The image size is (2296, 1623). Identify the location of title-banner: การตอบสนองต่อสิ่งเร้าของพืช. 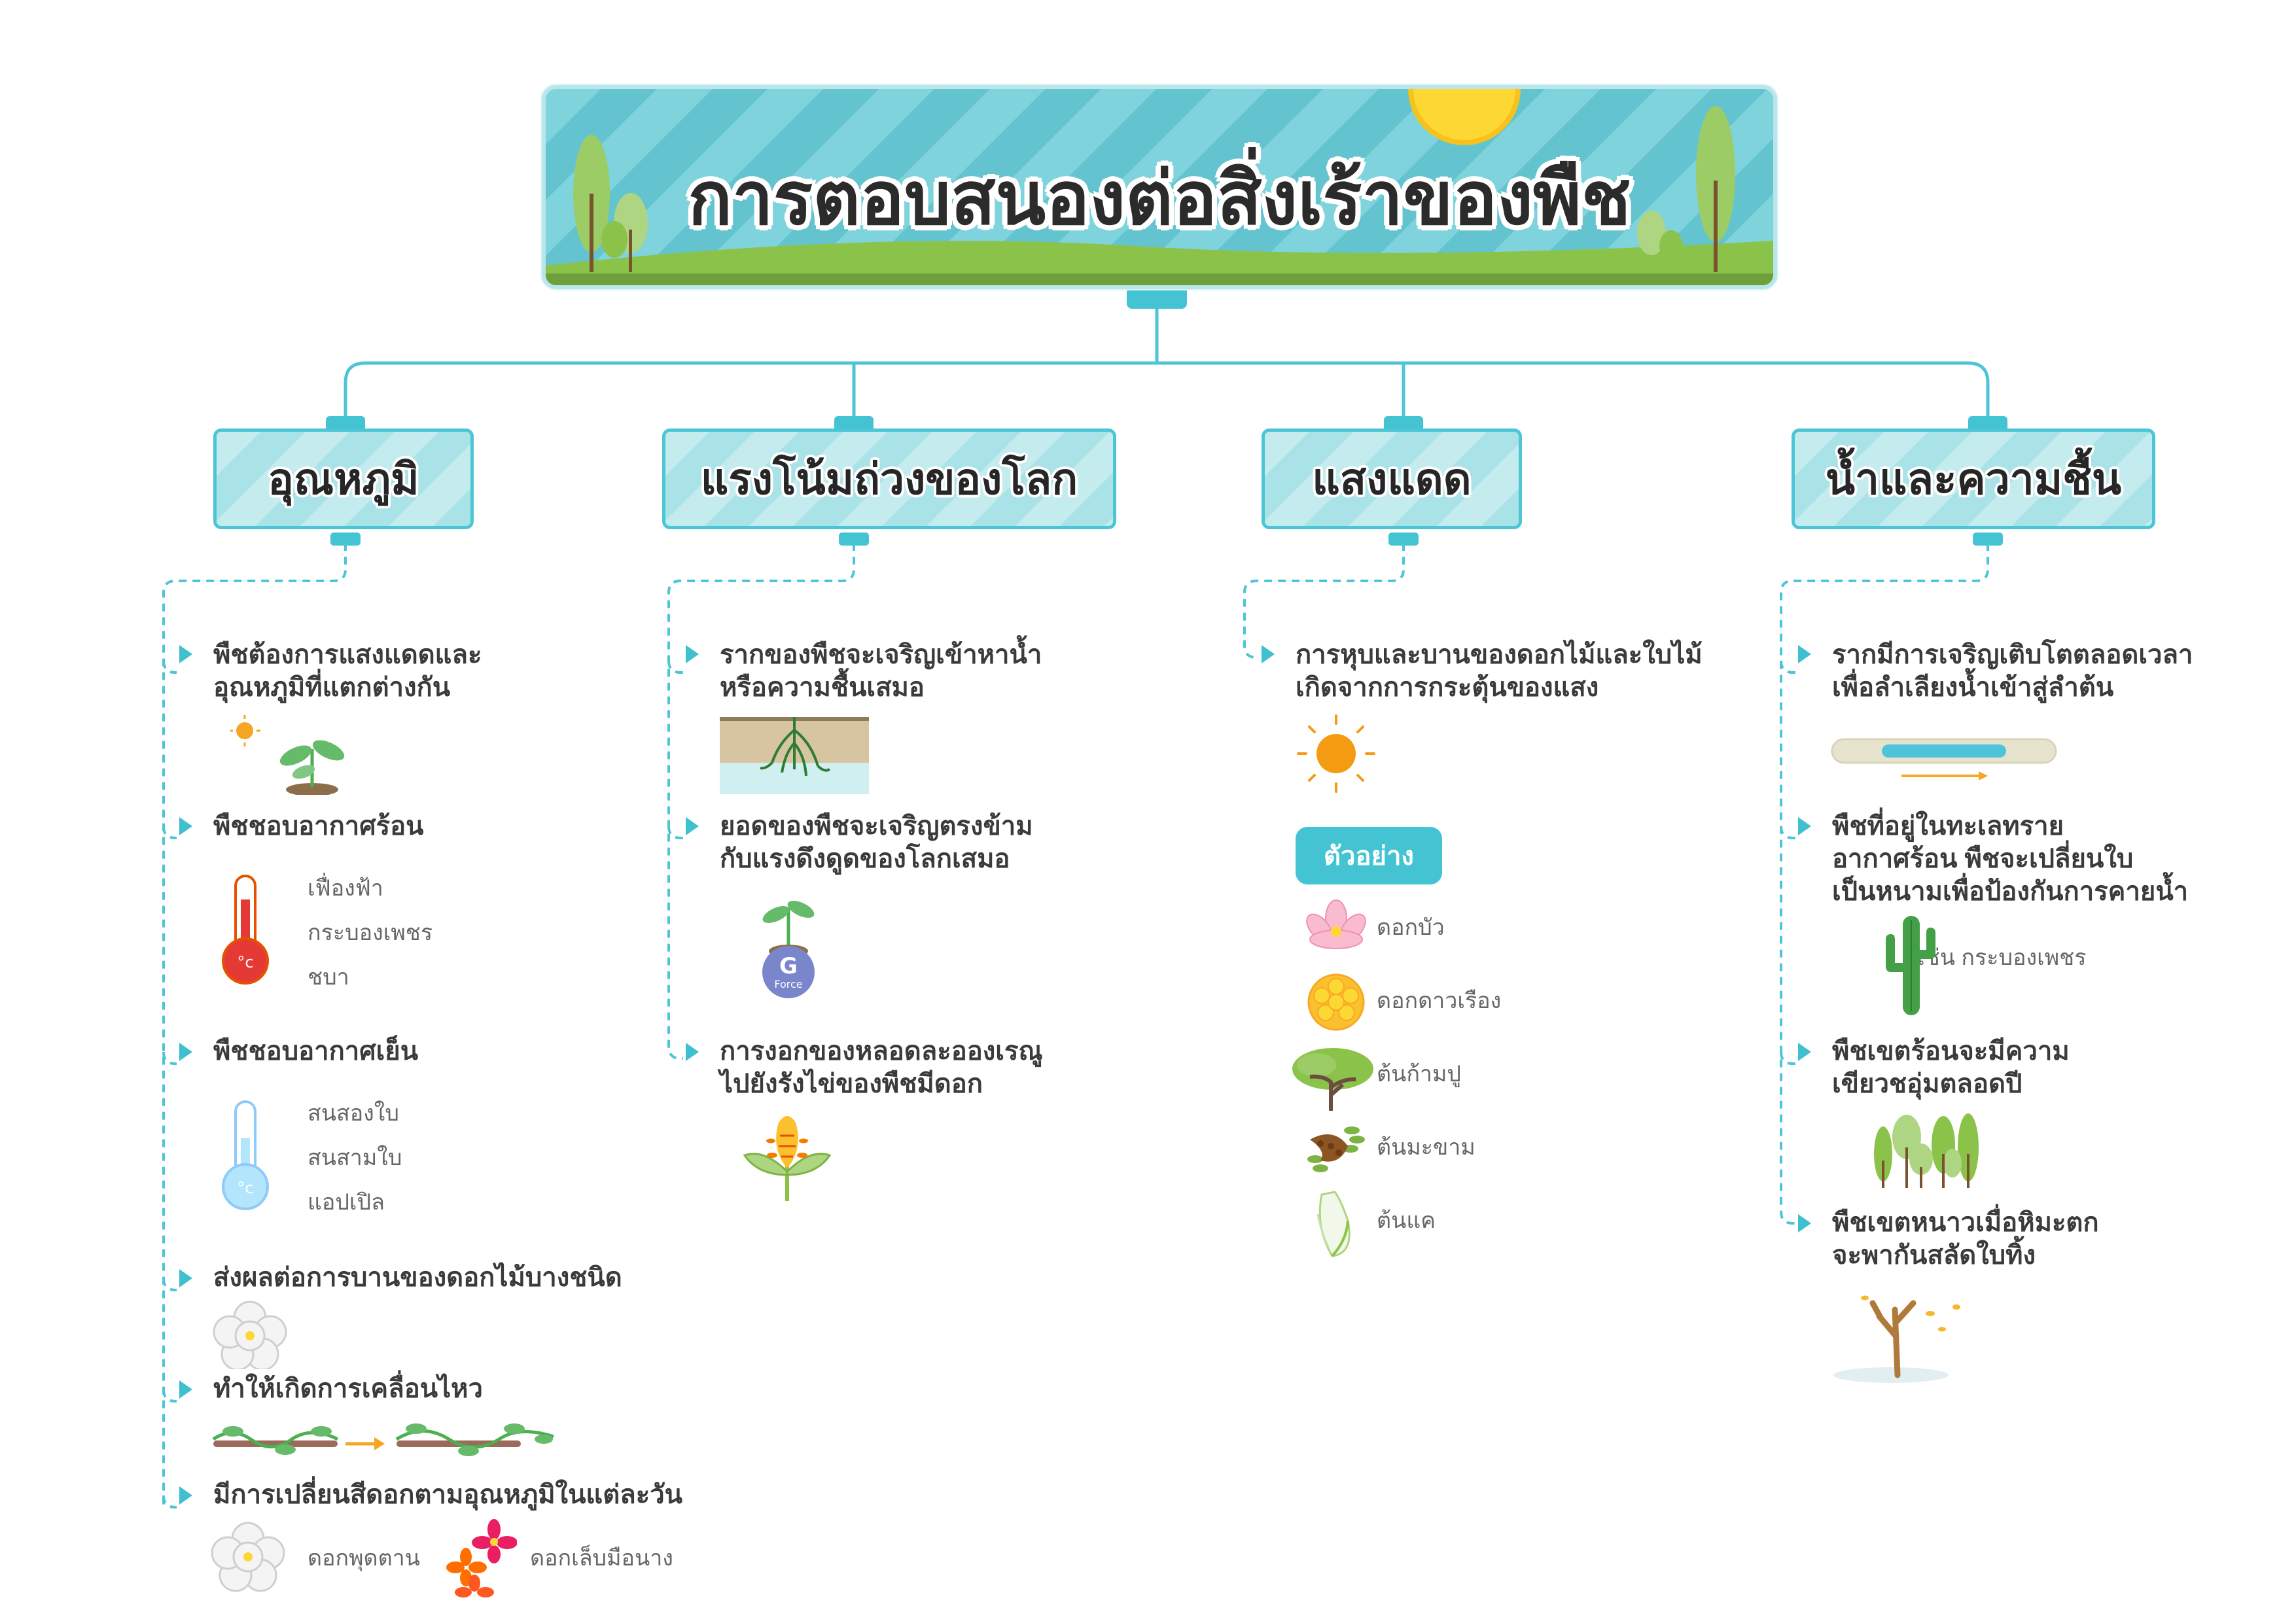
(1159, 187).